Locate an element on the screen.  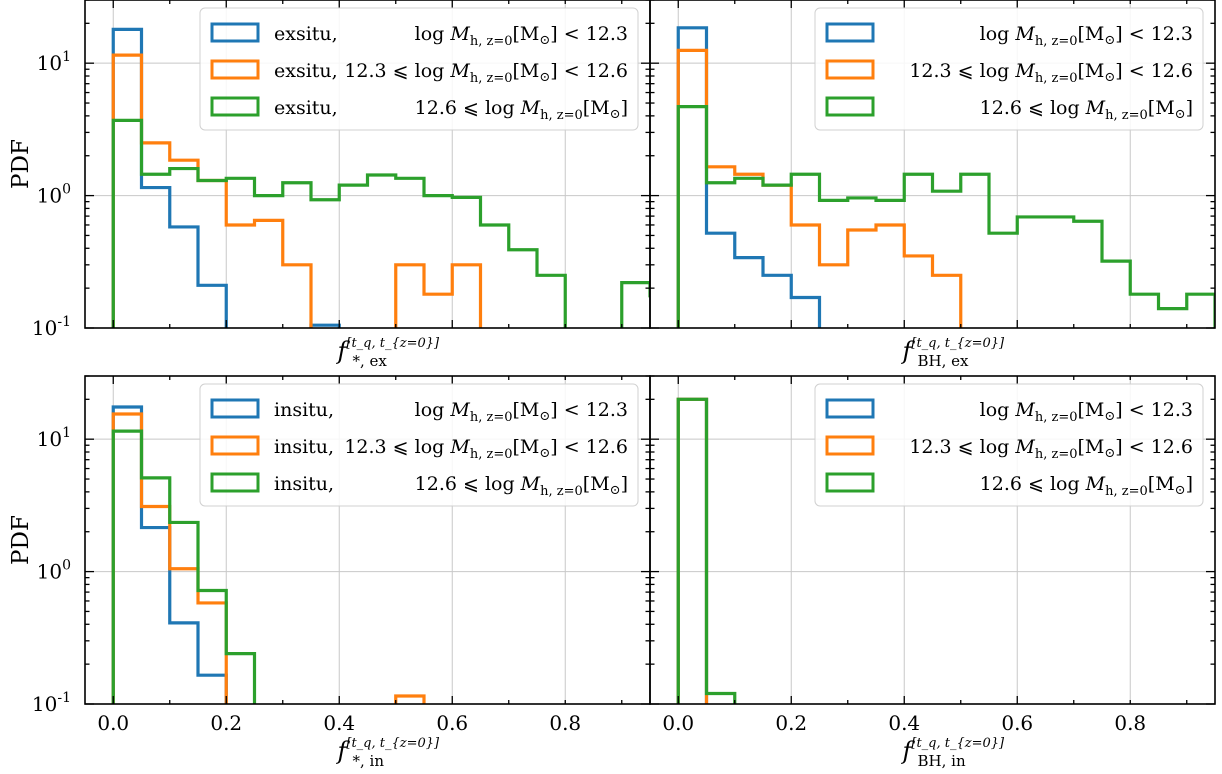
x-axis-label-sub: *, in is located at coordinates (369, 761).